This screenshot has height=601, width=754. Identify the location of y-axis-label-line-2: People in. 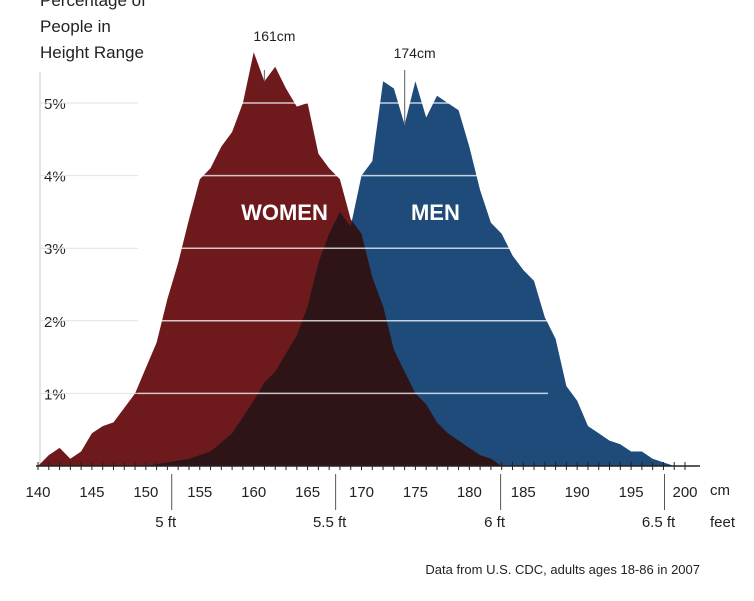
(75, 26).